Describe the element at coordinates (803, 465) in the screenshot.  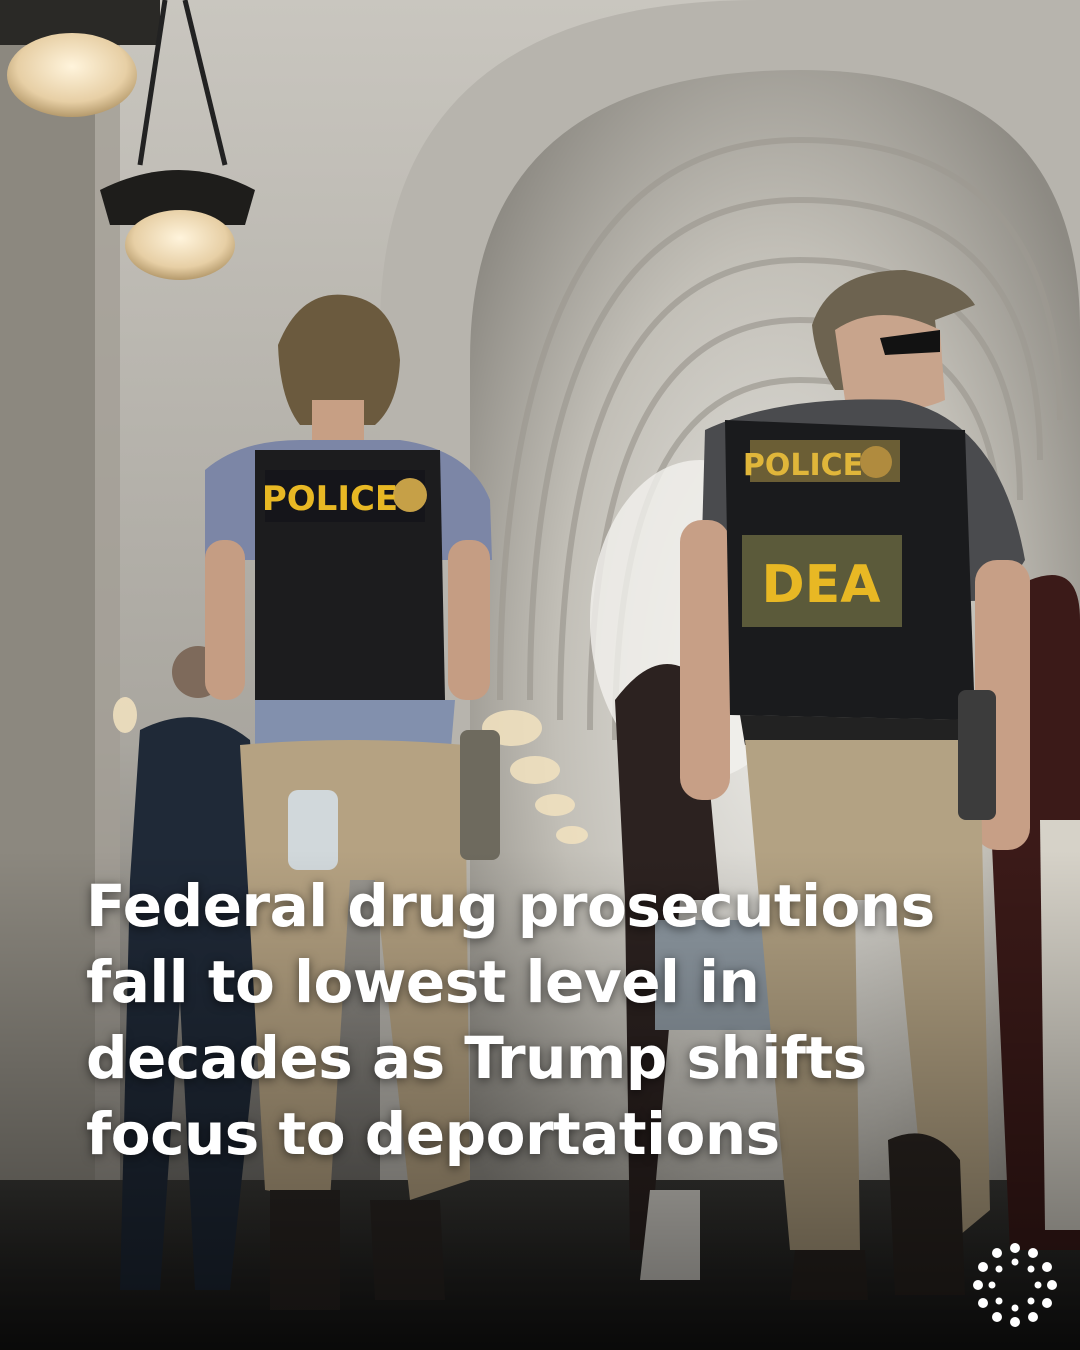
I see `vest-label-police-right: POLICE` at that location.